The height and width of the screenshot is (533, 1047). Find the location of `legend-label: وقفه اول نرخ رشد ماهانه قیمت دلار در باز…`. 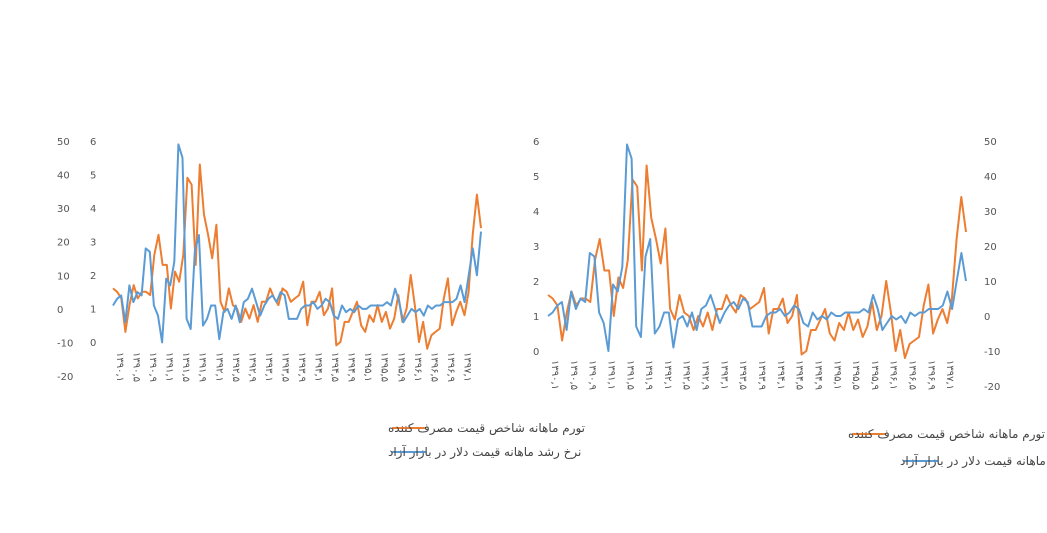

legend-label: وقفه اول نرخ رشد ماهانه قیمت دلار در باز… is located at coordinates (973, 461).